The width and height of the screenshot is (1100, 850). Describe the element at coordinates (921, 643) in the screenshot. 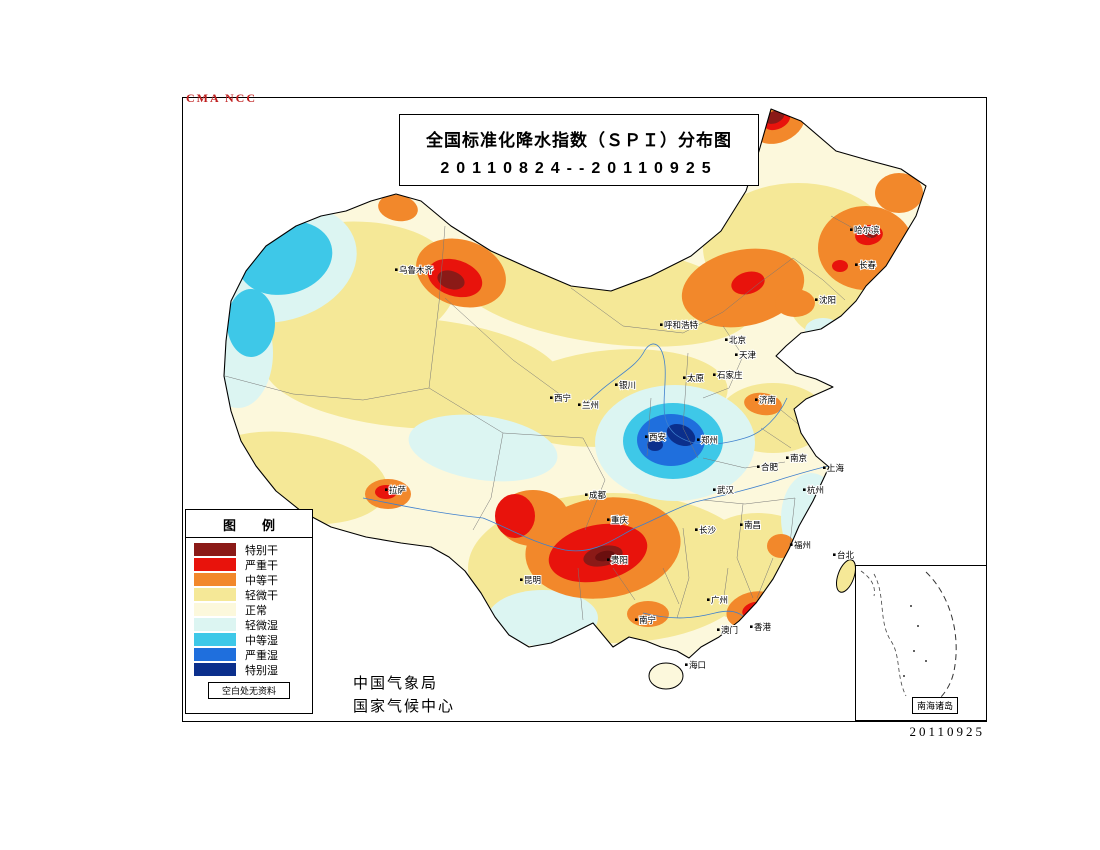

I see `south-china-sea-inset: 南海诸岛` at that location.